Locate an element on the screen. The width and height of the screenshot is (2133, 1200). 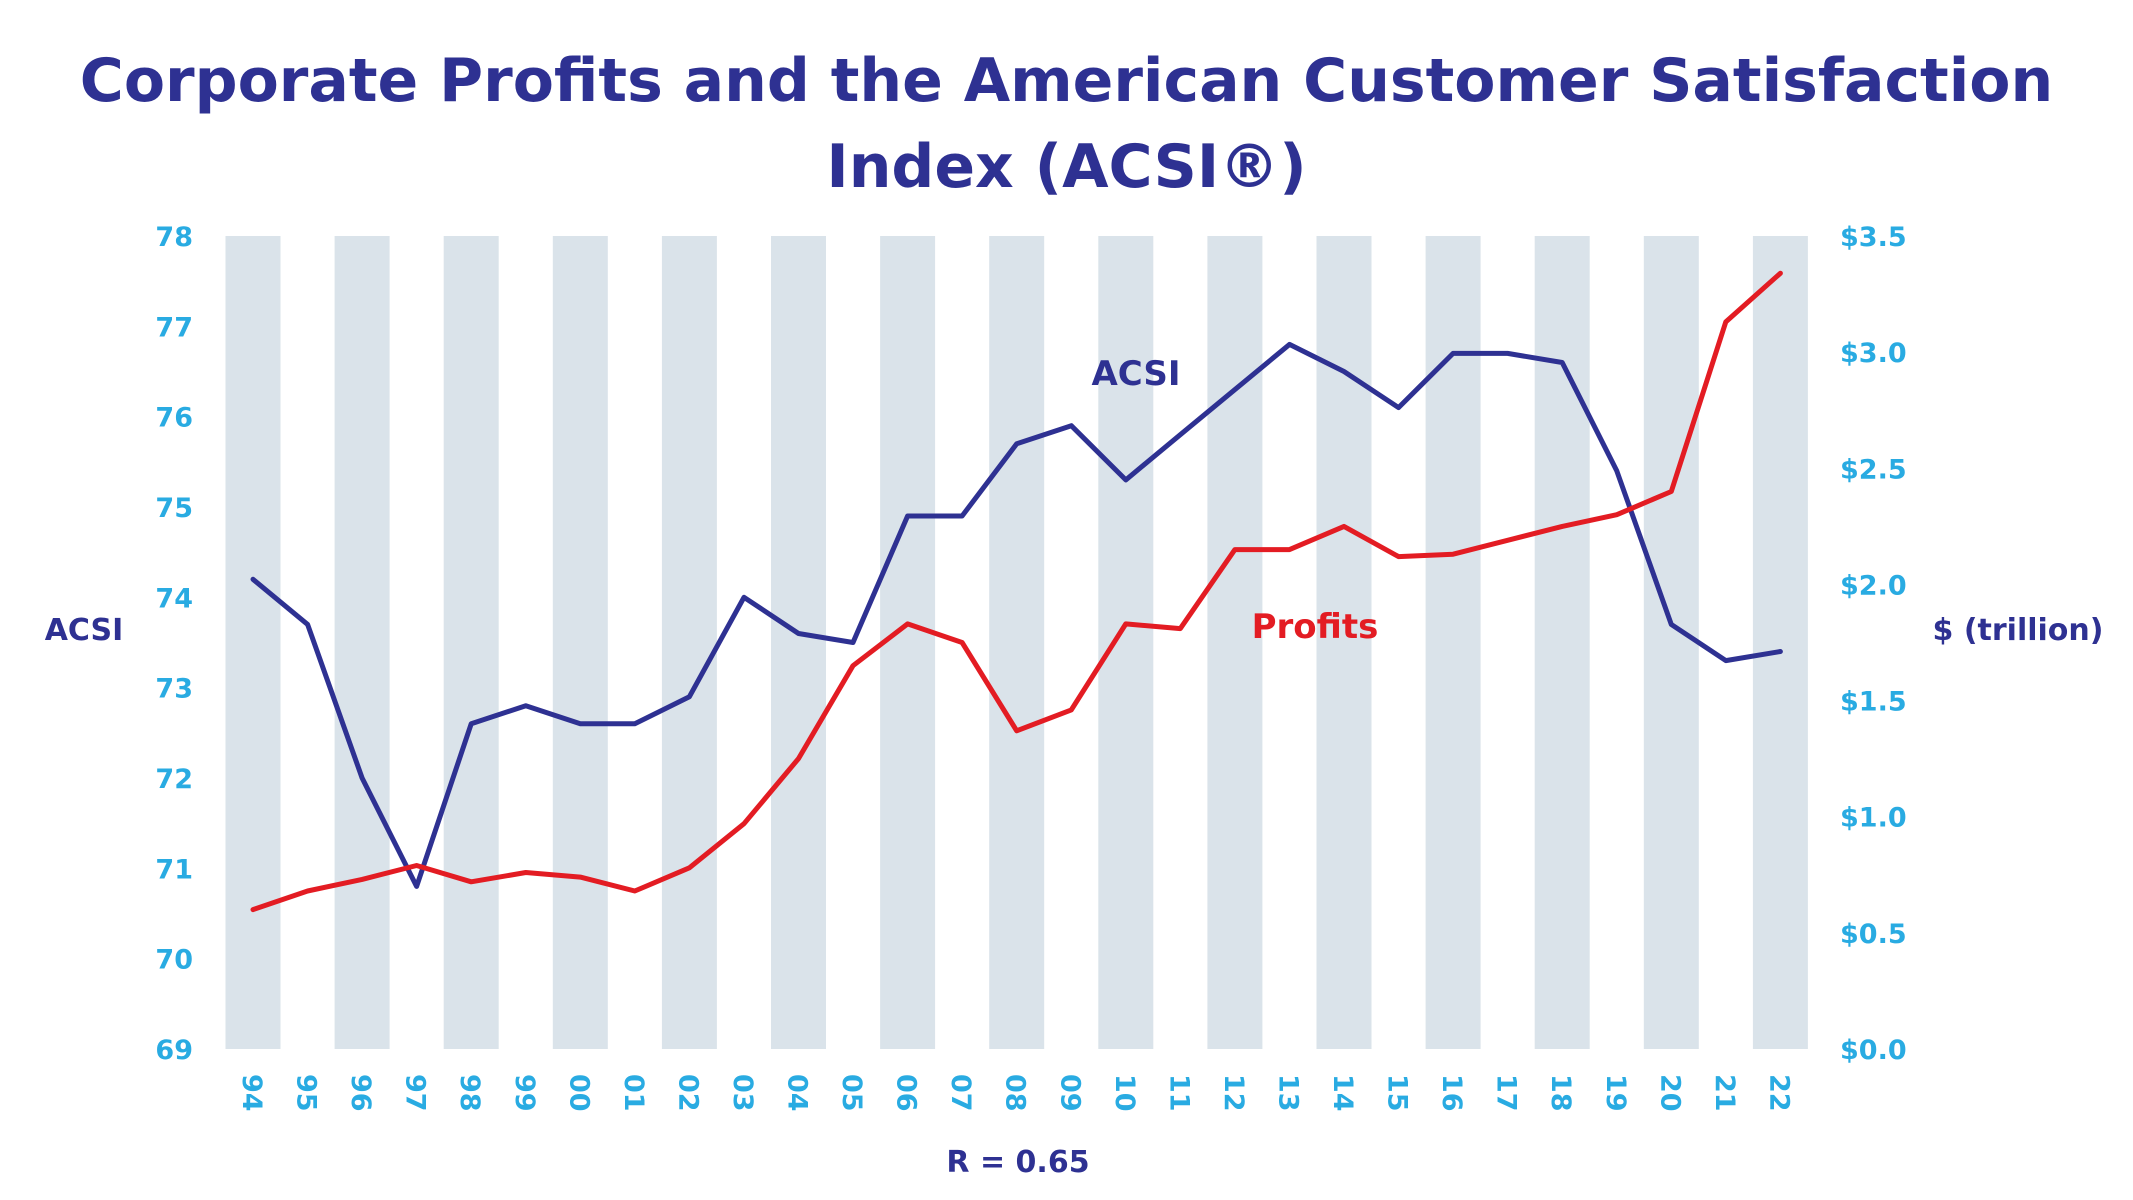
x-tick-97: 97 is located at coordinates (415, 1093).